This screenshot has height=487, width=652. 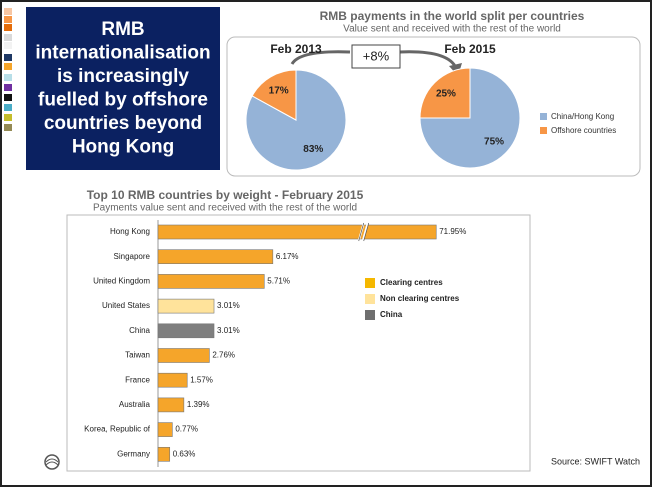 I want to click on headline-line: fuelled by offshore, so click(x=123, y=100).